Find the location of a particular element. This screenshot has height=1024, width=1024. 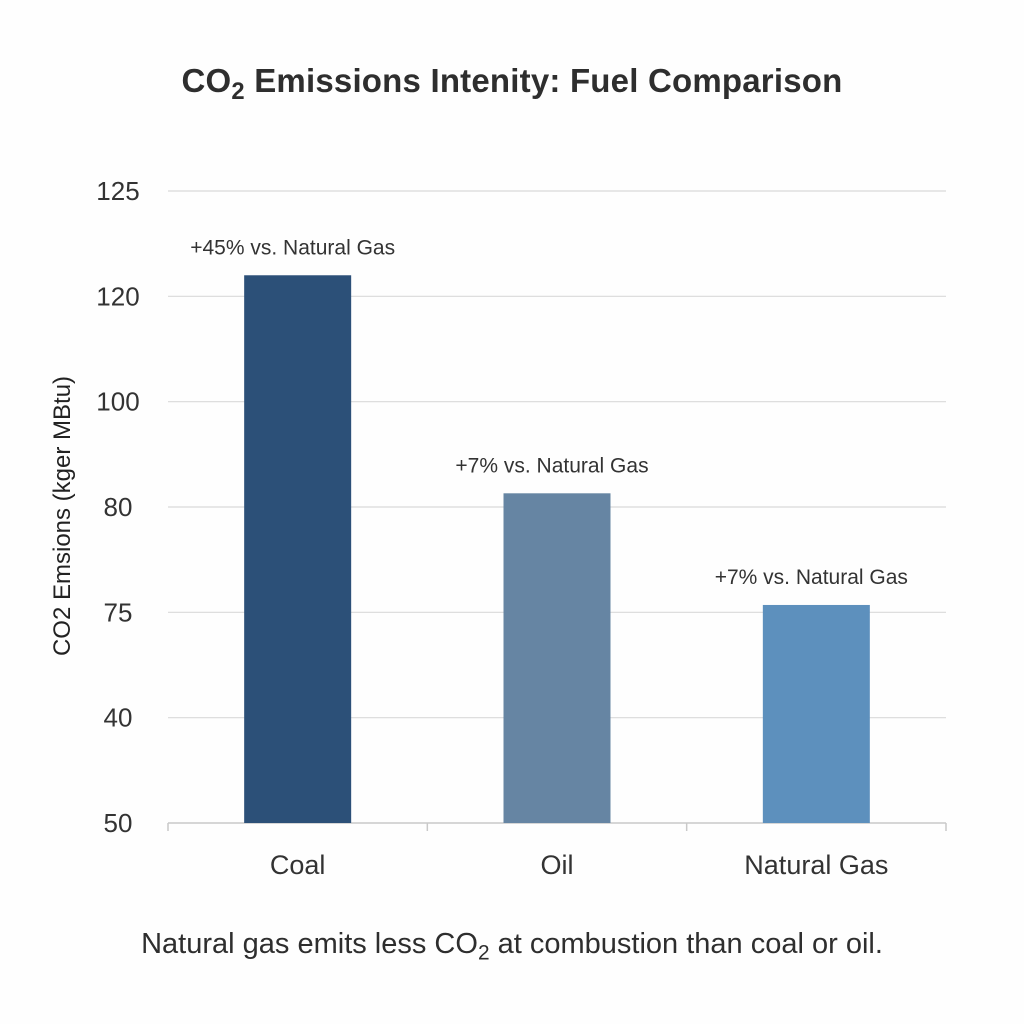

chart-title-prefix: CO is located at coordinates (206, 80).